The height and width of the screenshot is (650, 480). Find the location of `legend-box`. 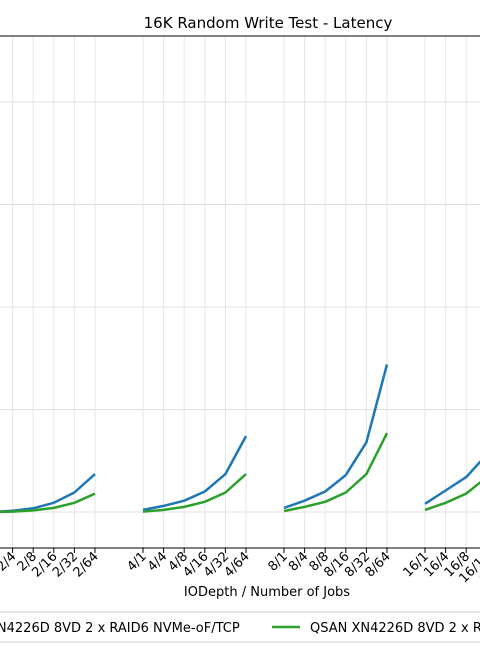

legend-box is located at coordinates (240, 627).